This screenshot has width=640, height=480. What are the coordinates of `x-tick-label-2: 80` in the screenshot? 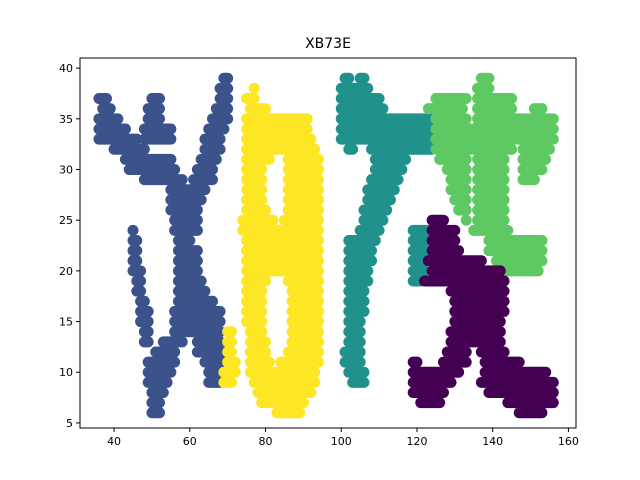 It's located at (266, 441).